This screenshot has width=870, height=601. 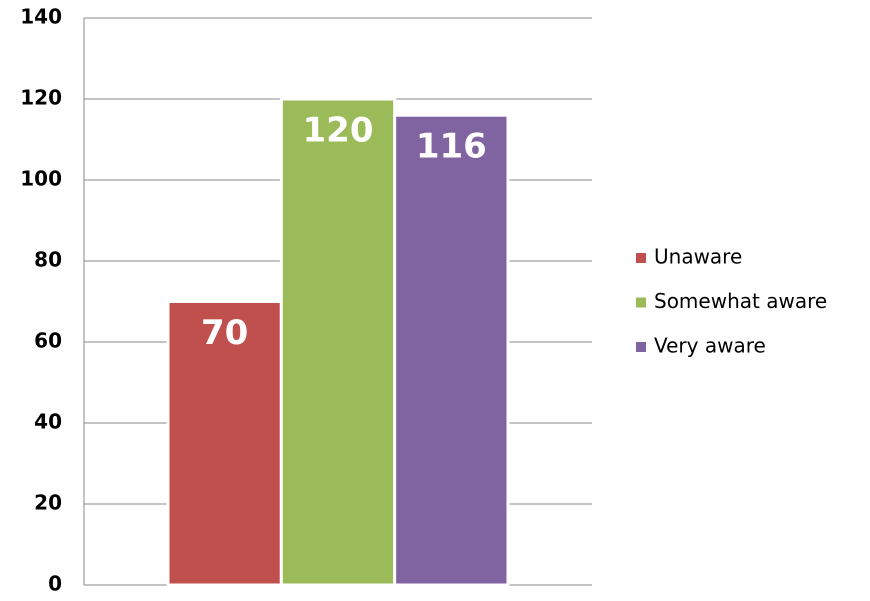 What do you see at coordinates (740, 301) in the screenshot?
I see `legend-label: Somewhat aware` at bounding box center [740, 301].